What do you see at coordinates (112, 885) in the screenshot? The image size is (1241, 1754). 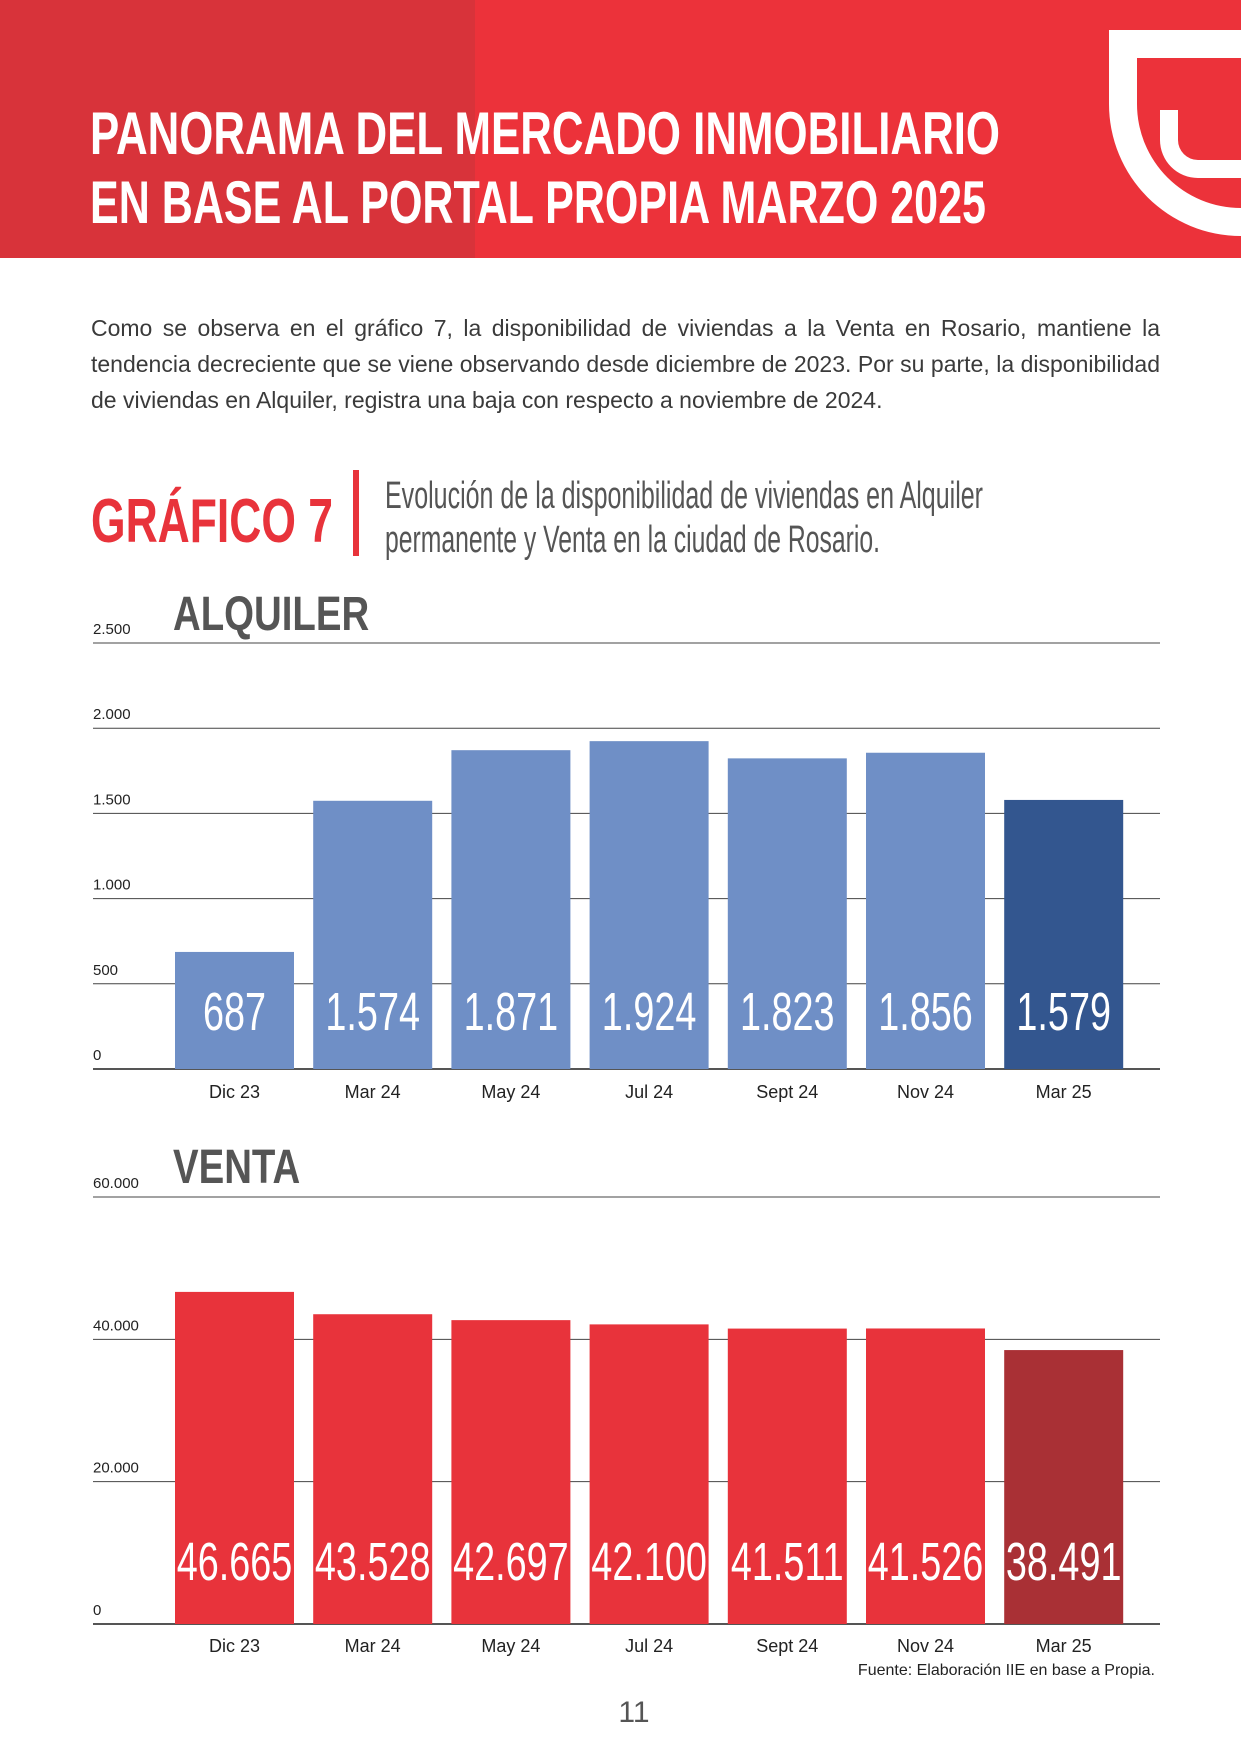 I see `y-tick-label: 1.000` at bounding box center [112, 885].